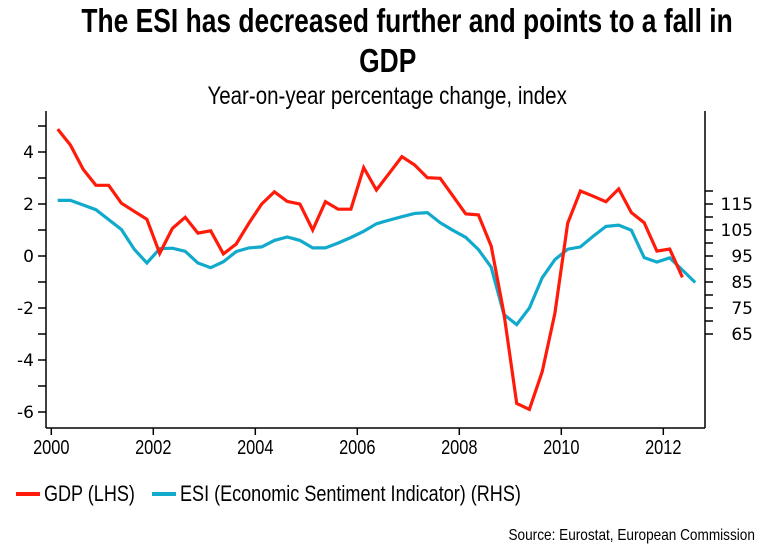  What do you see at coordinates (387, 96) in the screenshot?
I see `chart-subtitle: Year-on-year percentage change, index` at bounding box center [387, 96].